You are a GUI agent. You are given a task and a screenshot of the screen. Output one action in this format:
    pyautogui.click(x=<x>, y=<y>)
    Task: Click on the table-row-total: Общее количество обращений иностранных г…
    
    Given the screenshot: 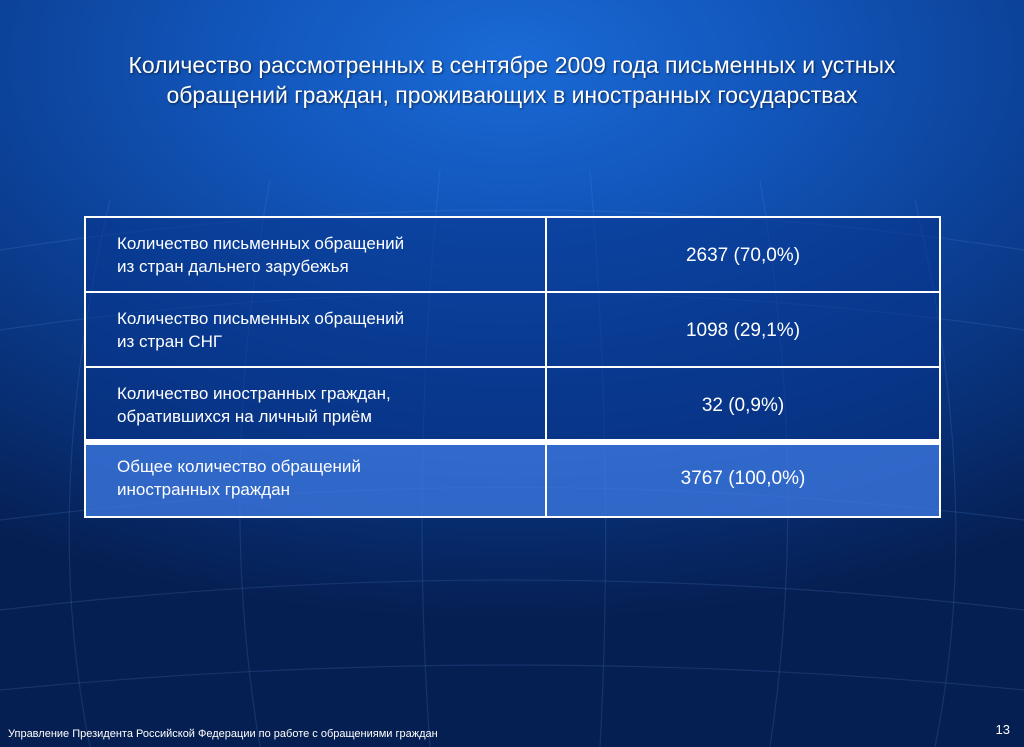 What is the action you would take?
    pyautogui.click(x=512, y=478)
    